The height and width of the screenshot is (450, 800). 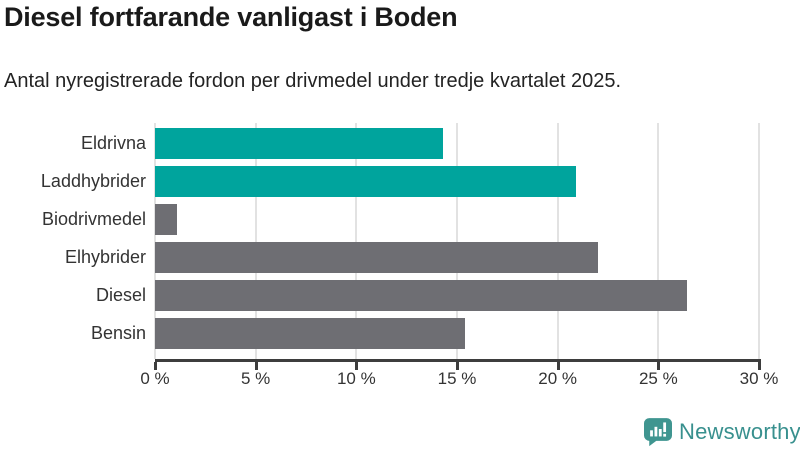 What do you see at coordinates (759, 378) in the screenshot?
I see `x-tick-label-30: 30 %` at bounding box center [759, 378].